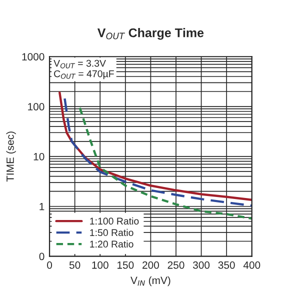 The width and height of the screenshot is (283, 298). I want to click on x-tick-label: 50, so click(74, 265).